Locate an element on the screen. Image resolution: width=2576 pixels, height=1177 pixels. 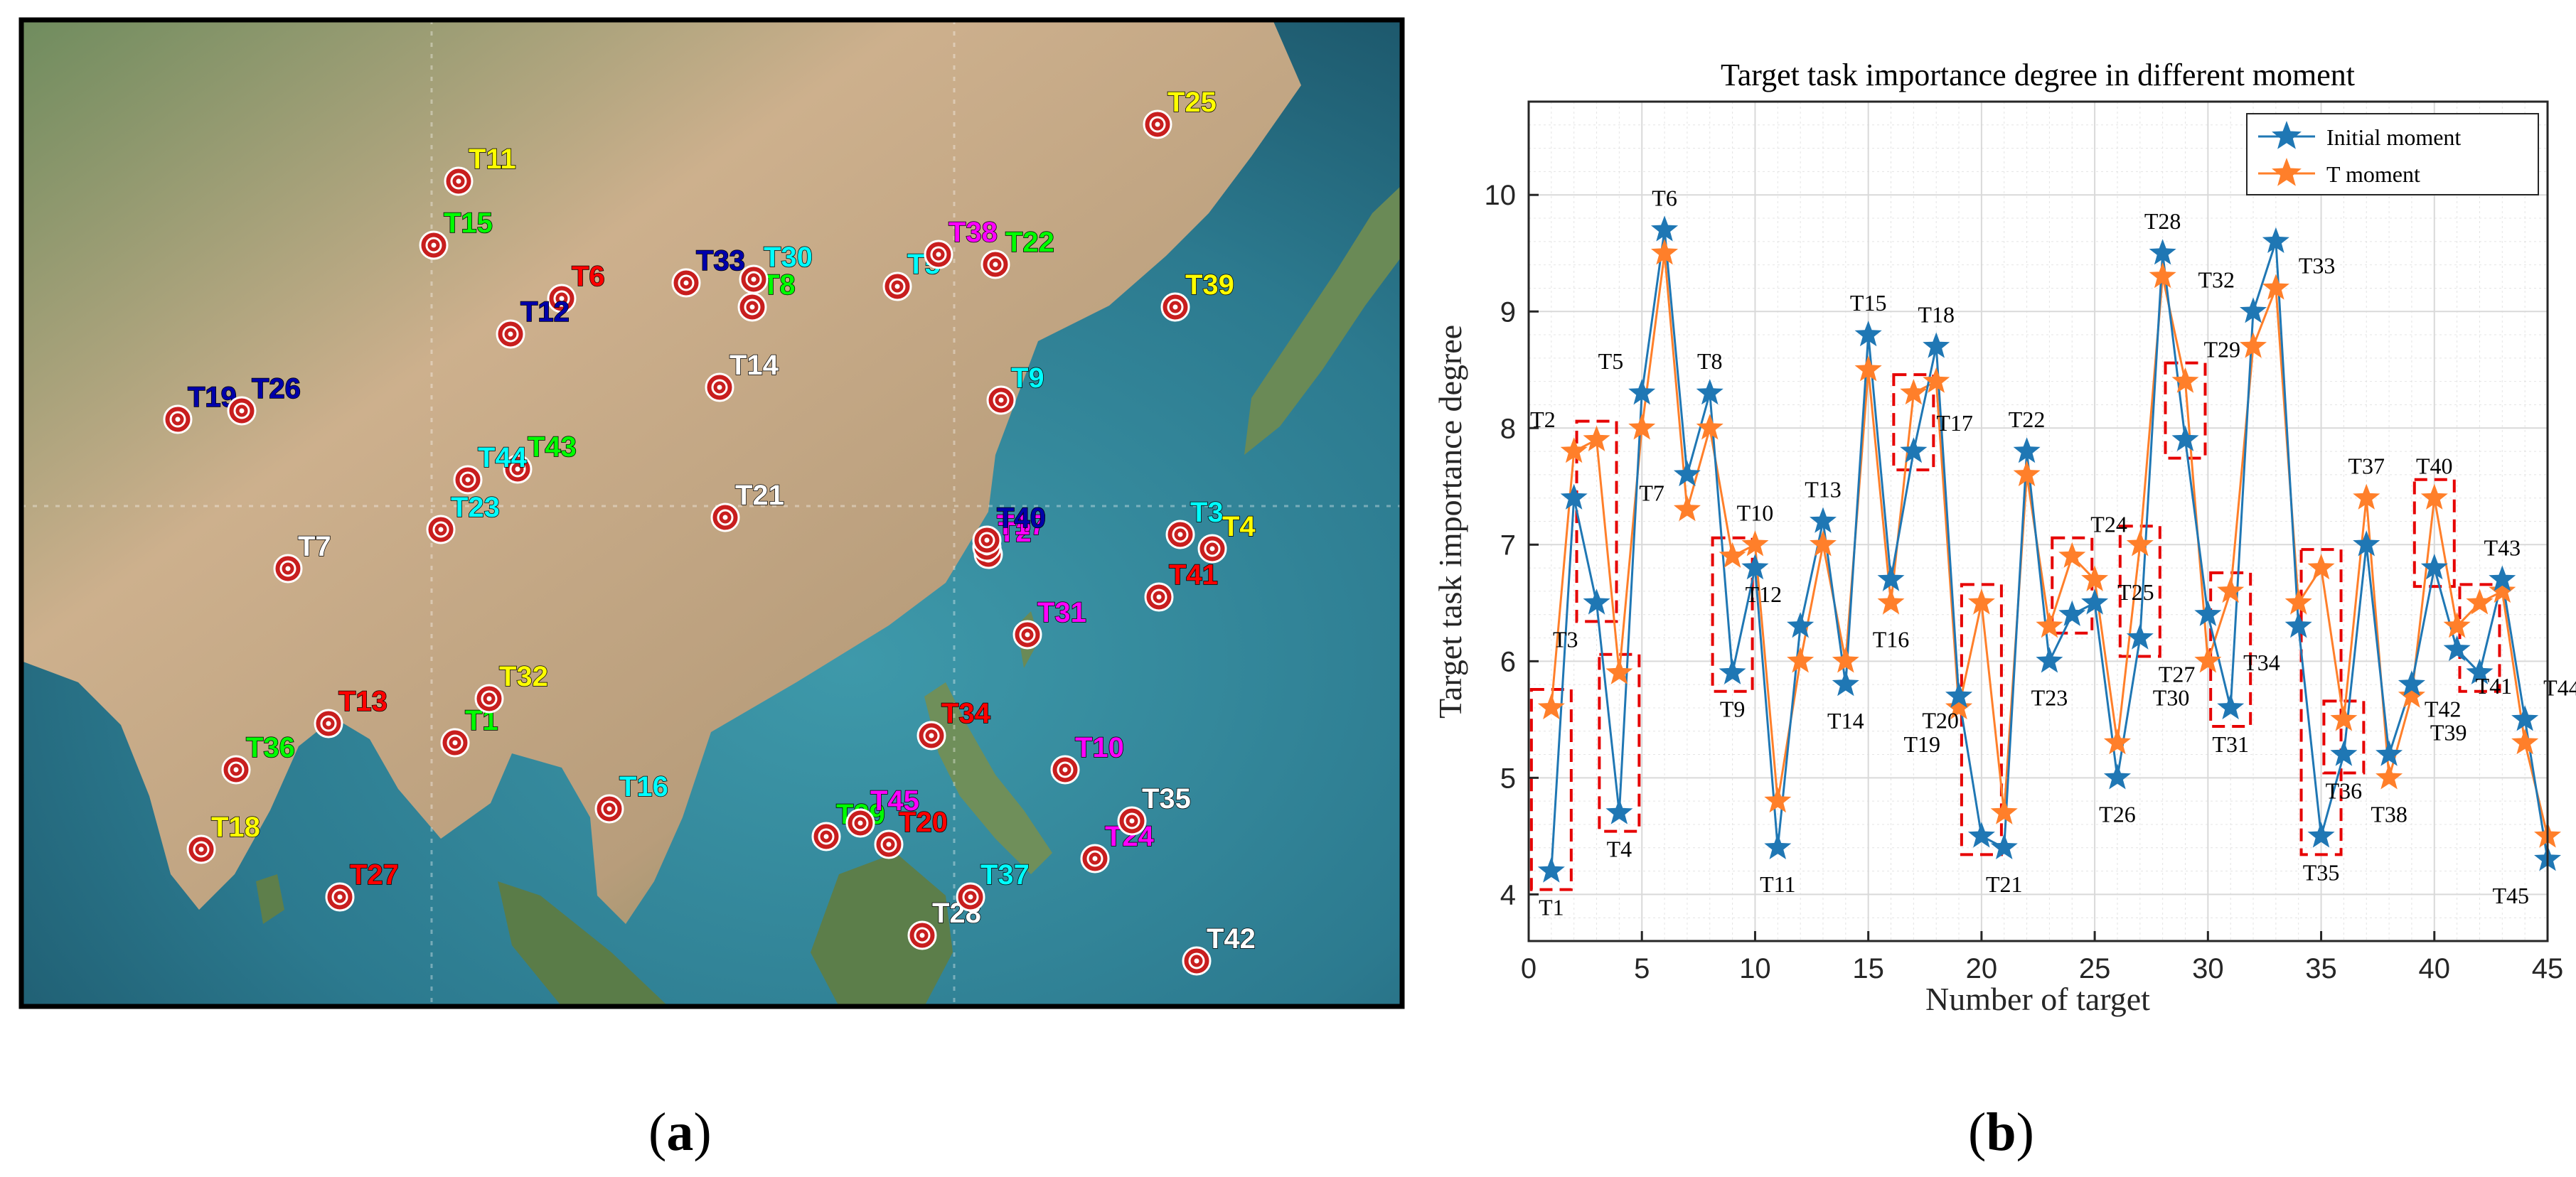
map-target-t37: T37 is located at coordinates (993, 885).